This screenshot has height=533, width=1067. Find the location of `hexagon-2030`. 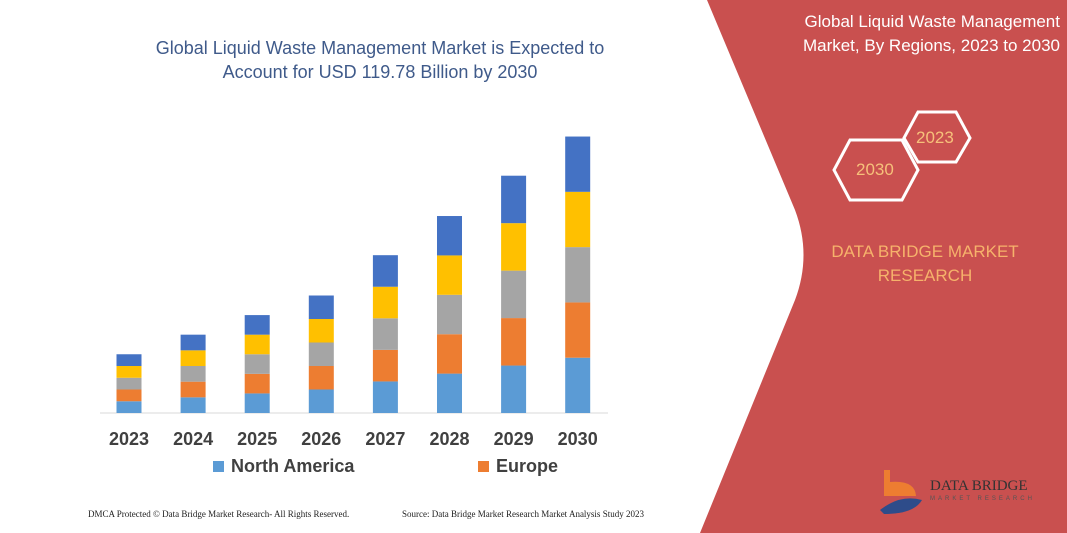

hexagon-2030 is located at coordinates (876, 170).